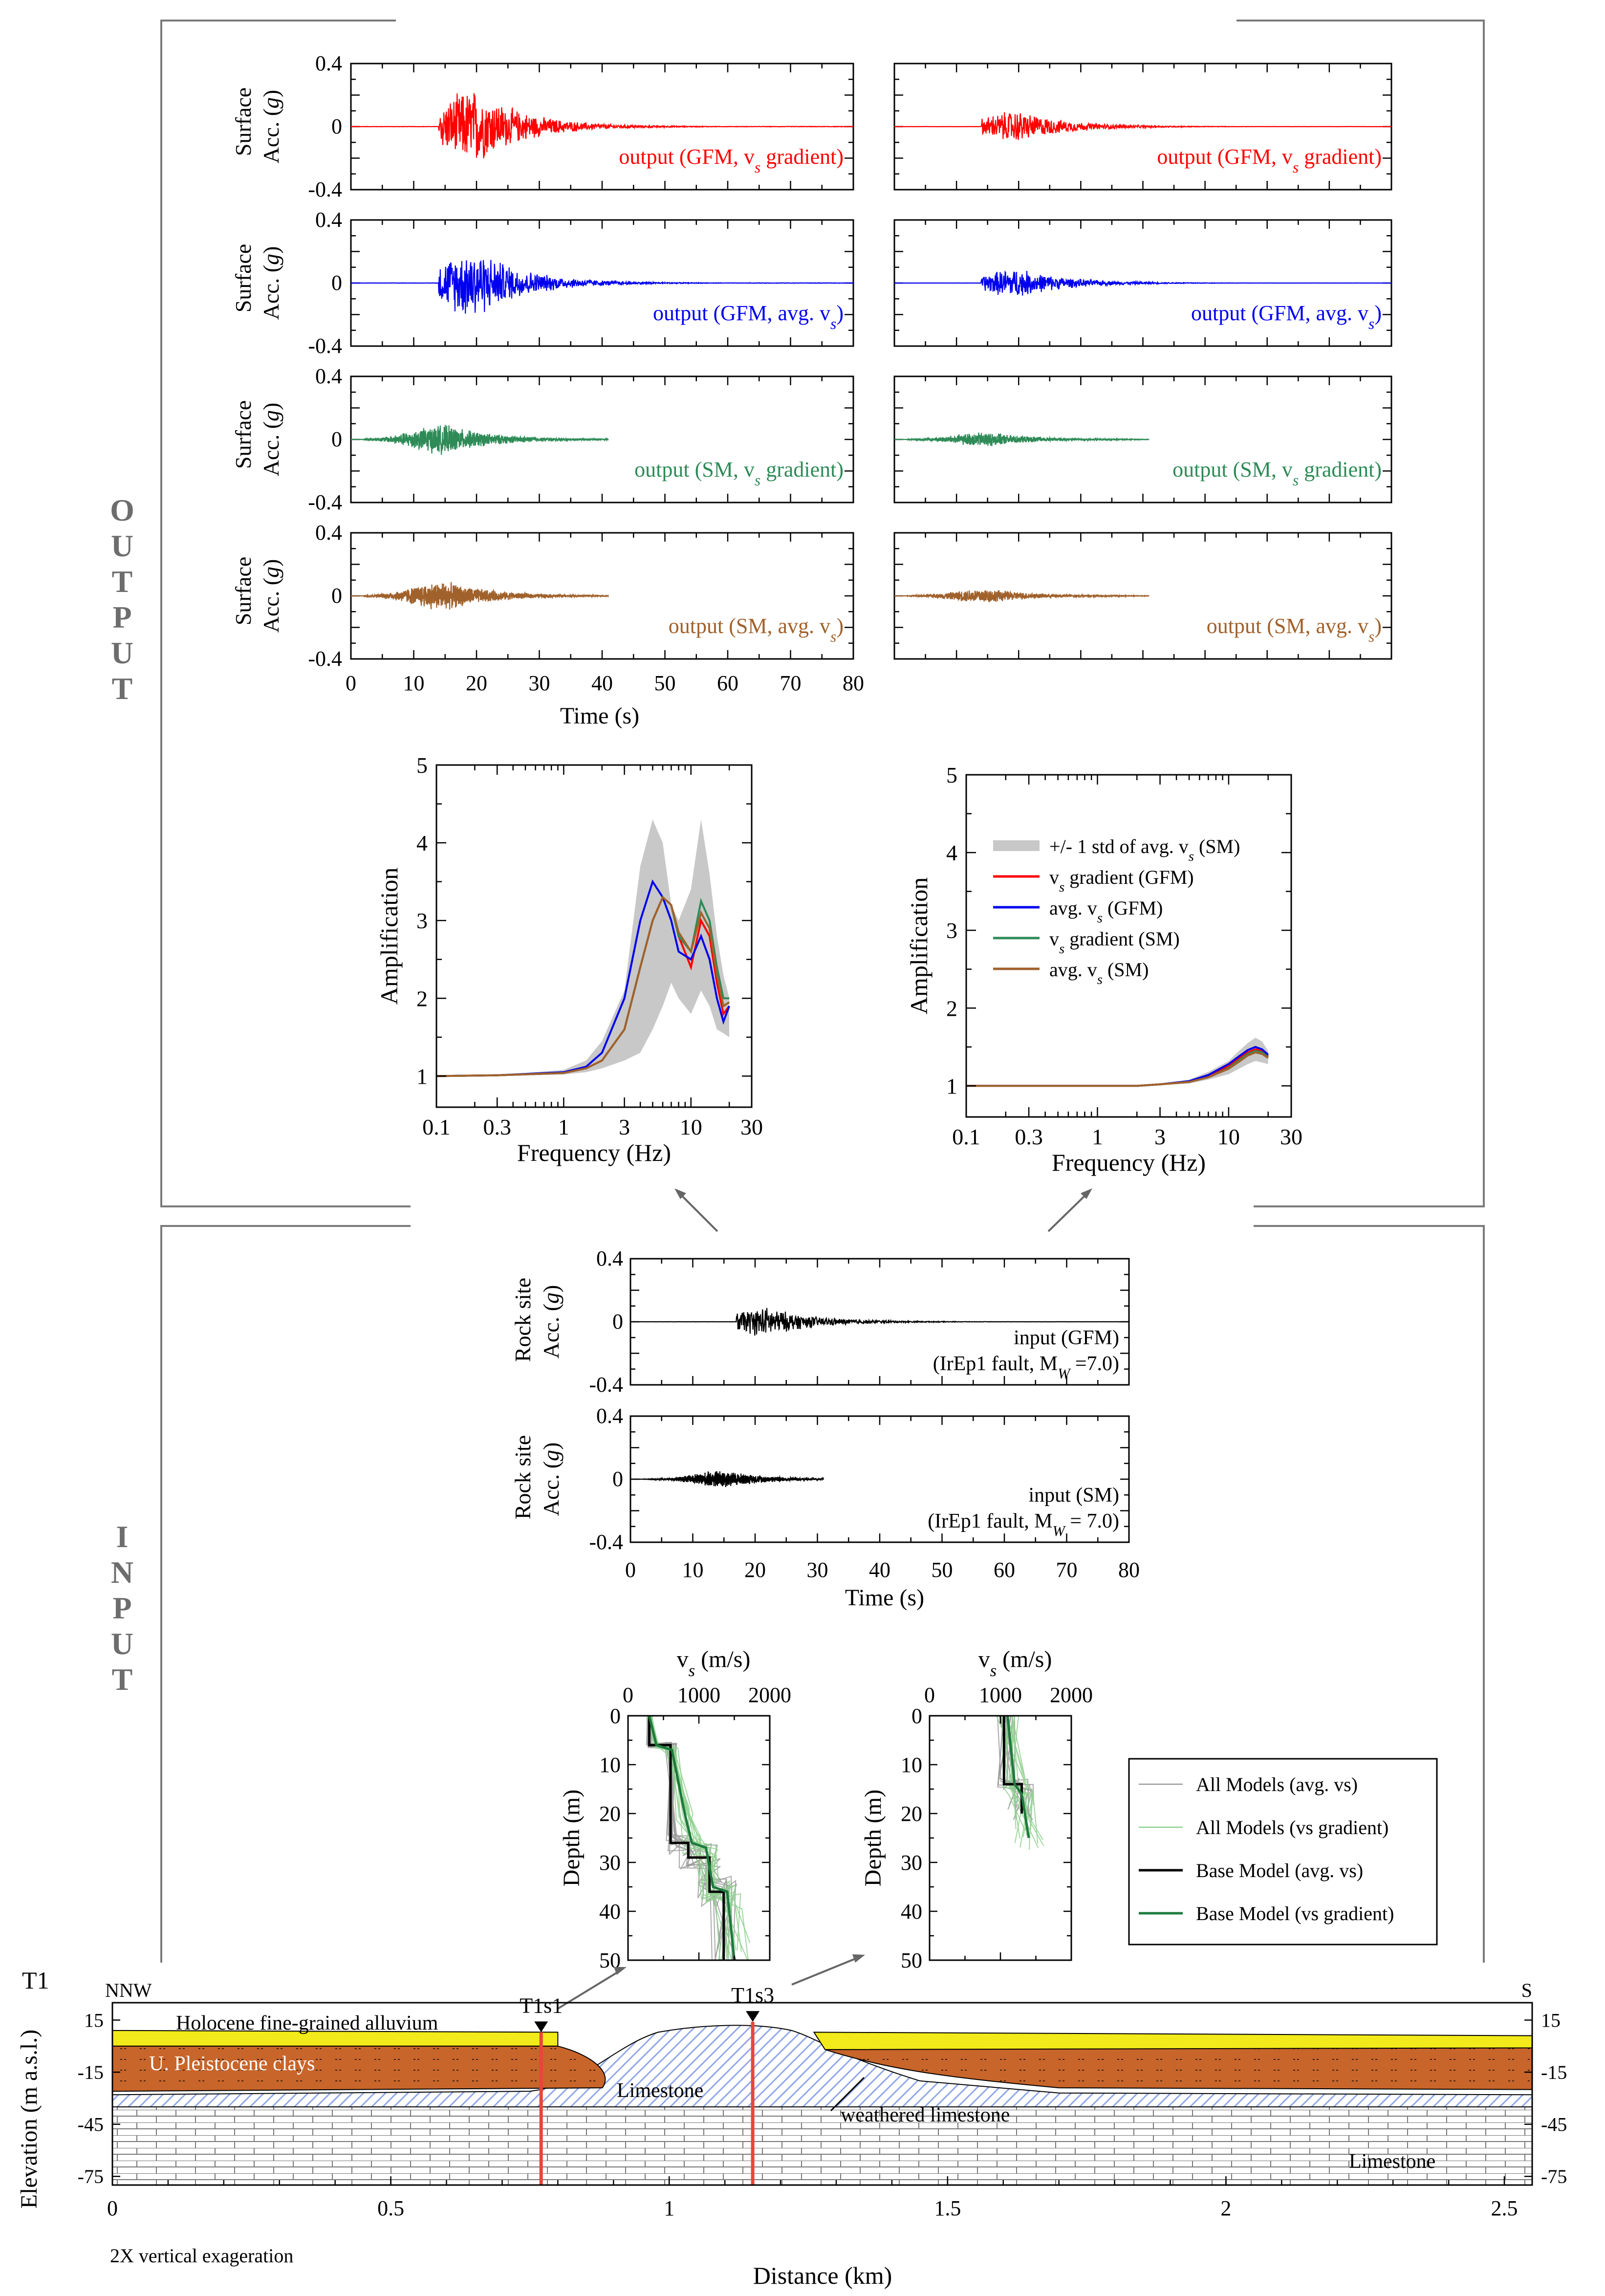 The height and width of the screenshot is (2296, 1605). Describe the element at coordinates (91, 2176) in the screenshot. I see `y-tick-label: -75` at that location.